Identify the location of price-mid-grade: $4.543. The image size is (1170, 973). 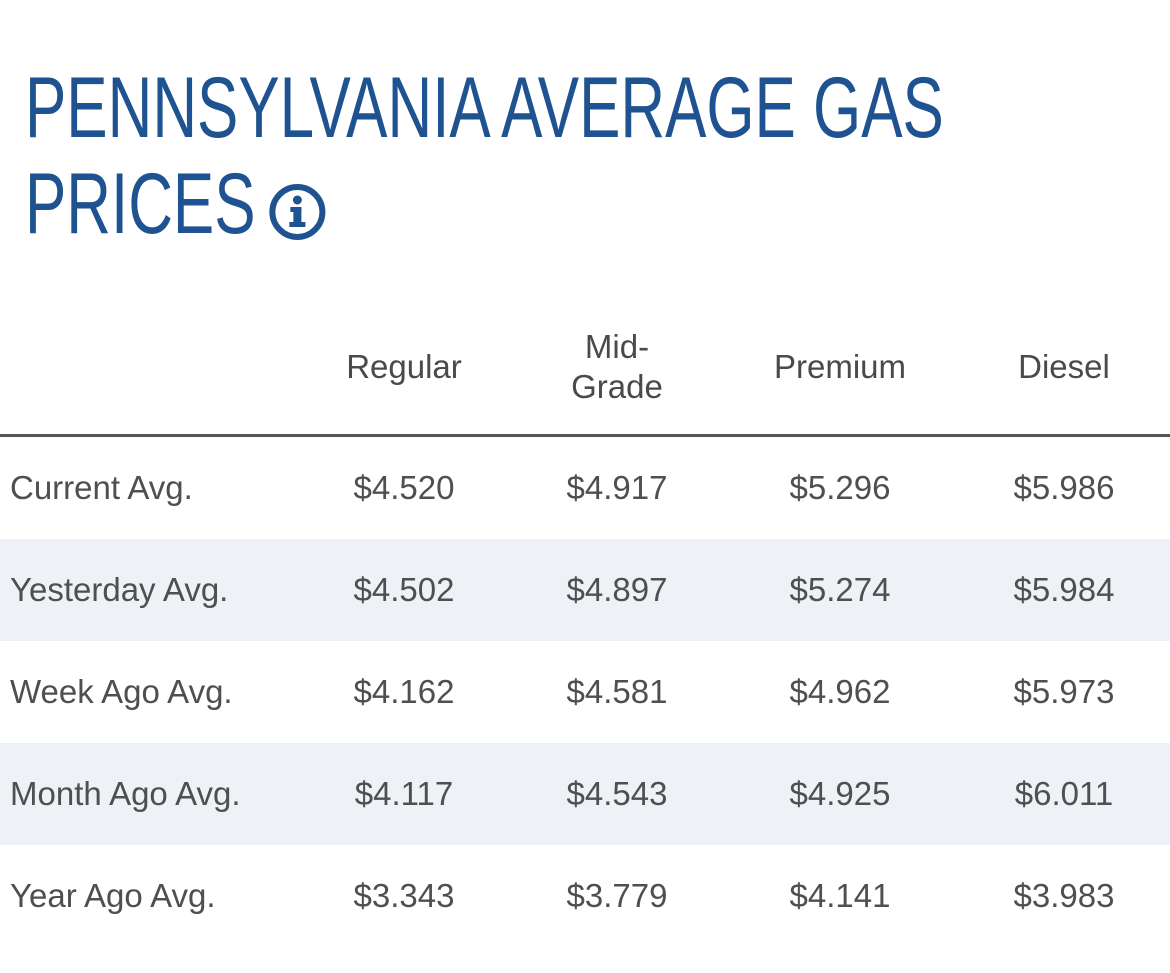
(617, 793).